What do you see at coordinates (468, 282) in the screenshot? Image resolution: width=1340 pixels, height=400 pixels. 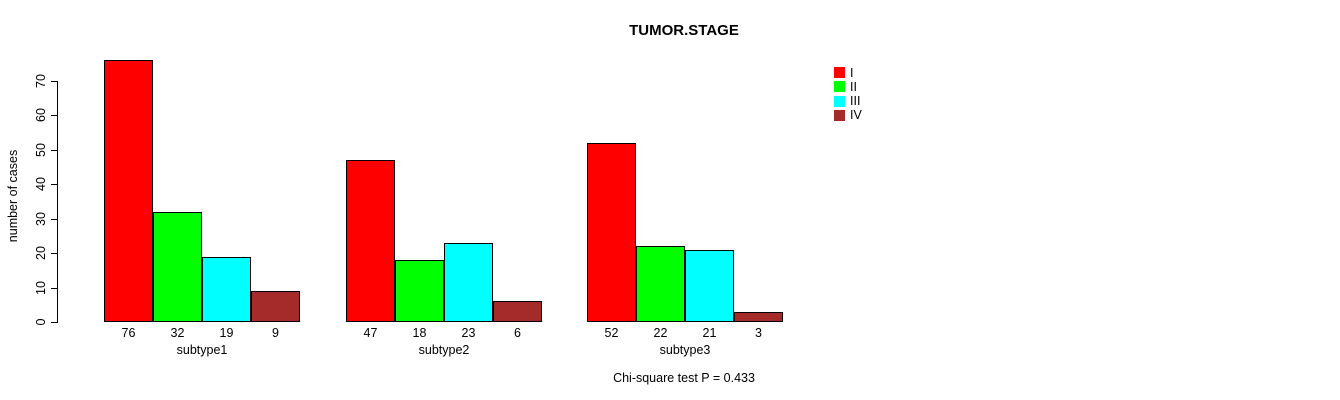 I see `bar-subtype2-stage-III` at bounding box center [468, 282].